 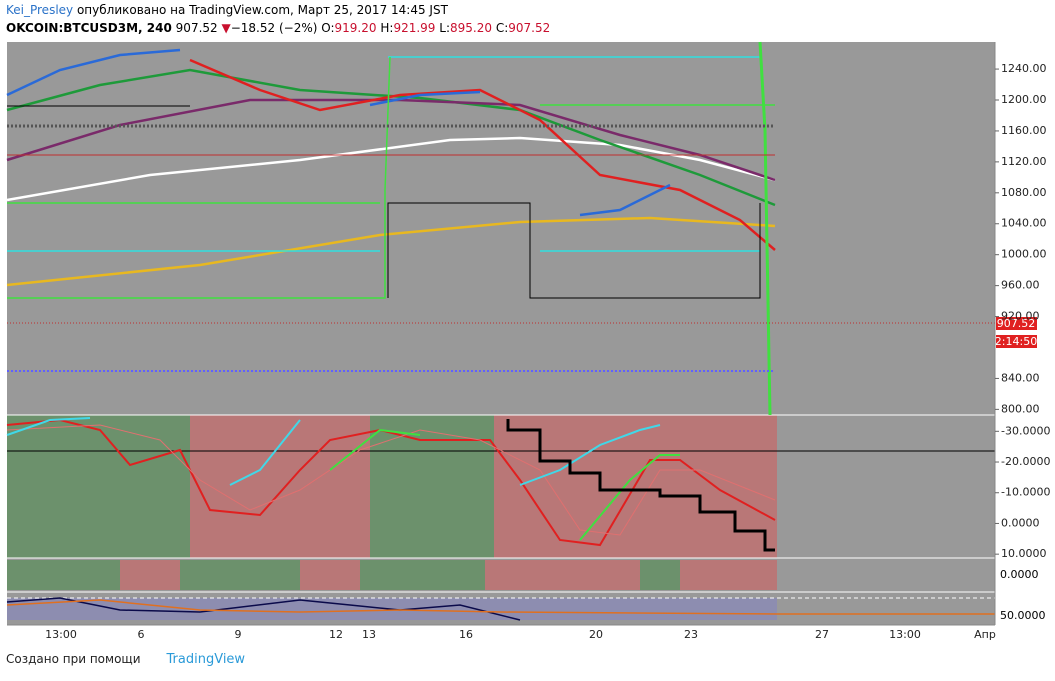 I want to click on y-tick-label: -30.0000, so click(x=1025, y=430).